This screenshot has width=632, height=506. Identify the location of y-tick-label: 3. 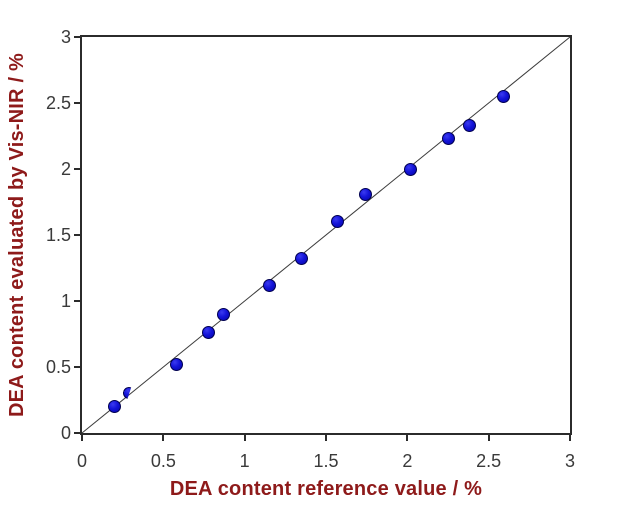
(65, 37).